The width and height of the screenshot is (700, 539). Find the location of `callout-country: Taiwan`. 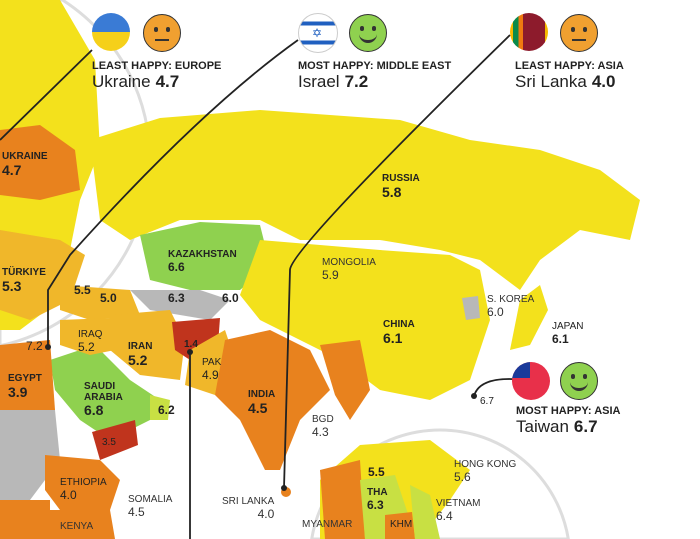

callout-country: Taiwan is located at coordinates (542, 426).